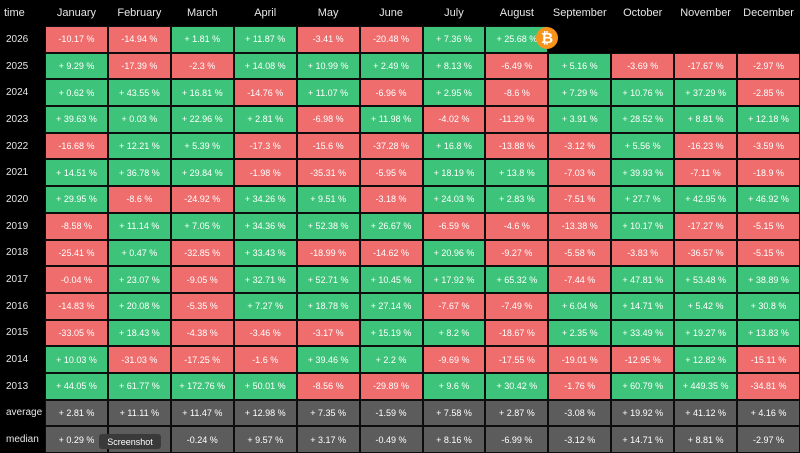 The image size is (800, 453). What do you see at coordinates (328, 93) in the screenshot?
I see `table-cell: + 11.07 %` at bounding box center [328, 93].